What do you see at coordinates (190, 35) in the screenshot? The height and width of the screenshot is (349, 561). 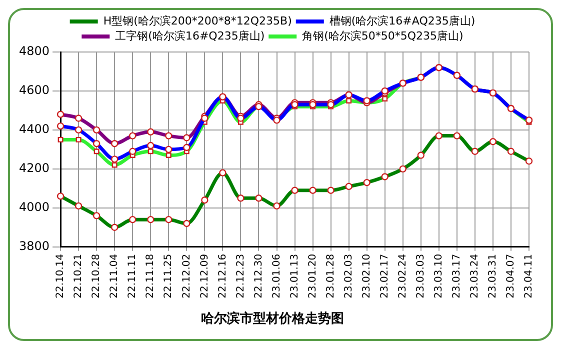 I see `legend-label: 工字钢(哈尔滨16#Q235唐山)` at bounding box center [190, 35].